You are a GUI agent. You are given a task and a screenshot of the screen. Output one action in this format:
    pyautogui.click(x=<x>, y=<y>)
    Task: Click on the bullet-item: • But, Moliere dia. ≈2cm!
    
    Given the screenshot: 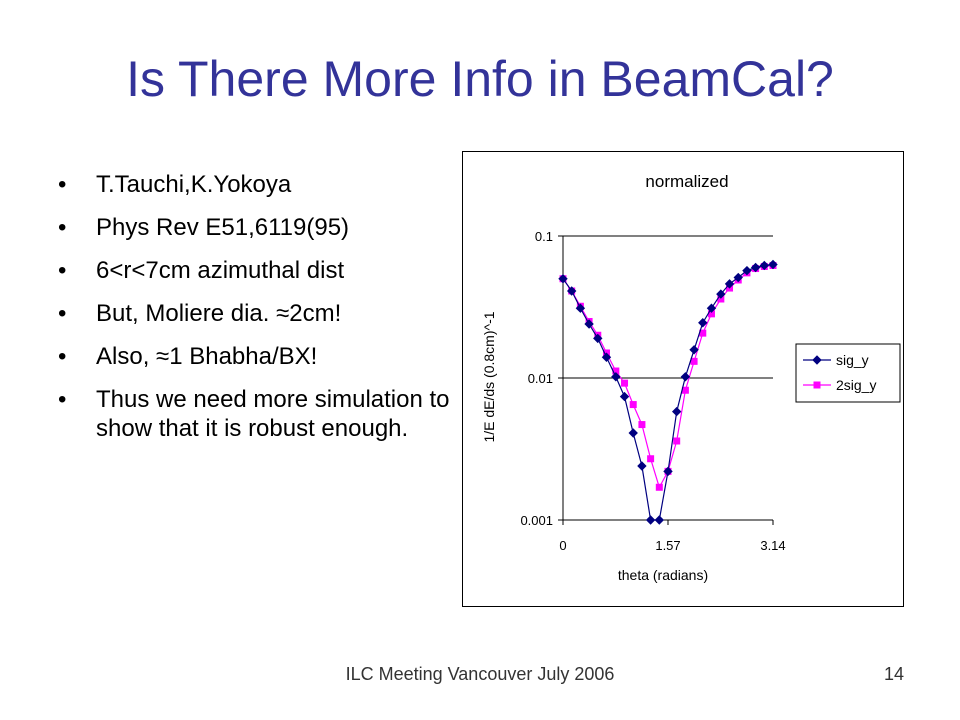 What is the action you would take?
    pyautogui.click(x=258, y=313)
    